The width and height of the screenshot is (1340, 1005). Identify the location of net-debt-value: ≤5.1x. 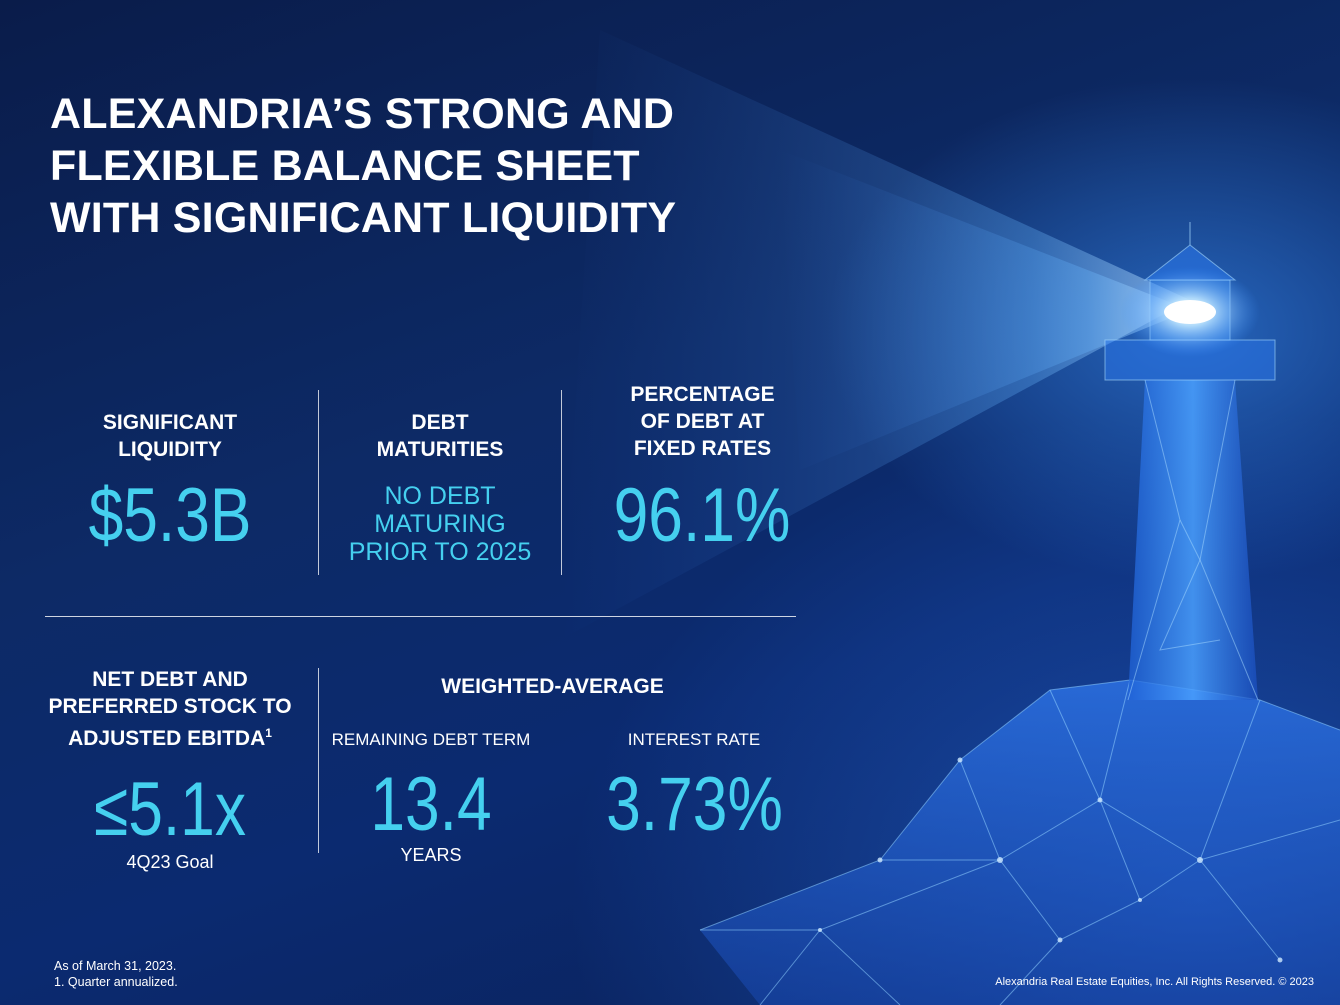
(170, 809).